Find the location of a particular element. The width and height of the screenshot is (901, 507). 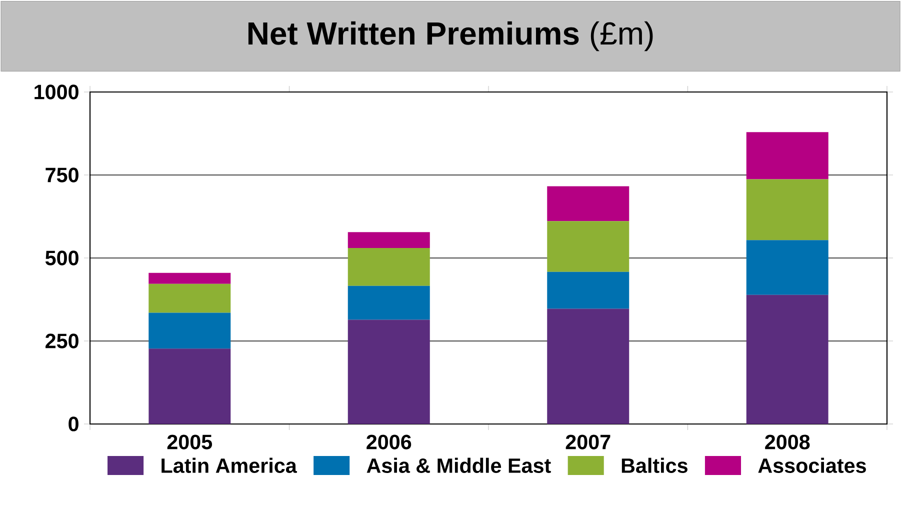

x-tick-label: 2007 is located at coordinates (588, 442).